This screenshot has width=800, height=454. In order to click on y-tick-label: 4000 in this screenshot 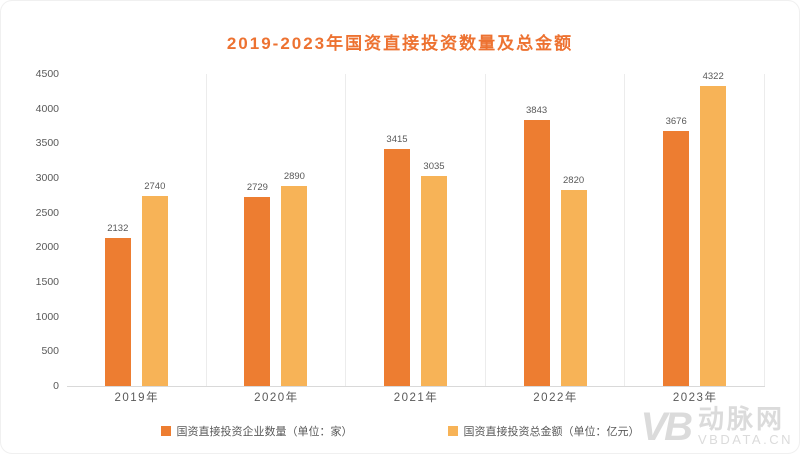, I will do `click(47, 108)`.